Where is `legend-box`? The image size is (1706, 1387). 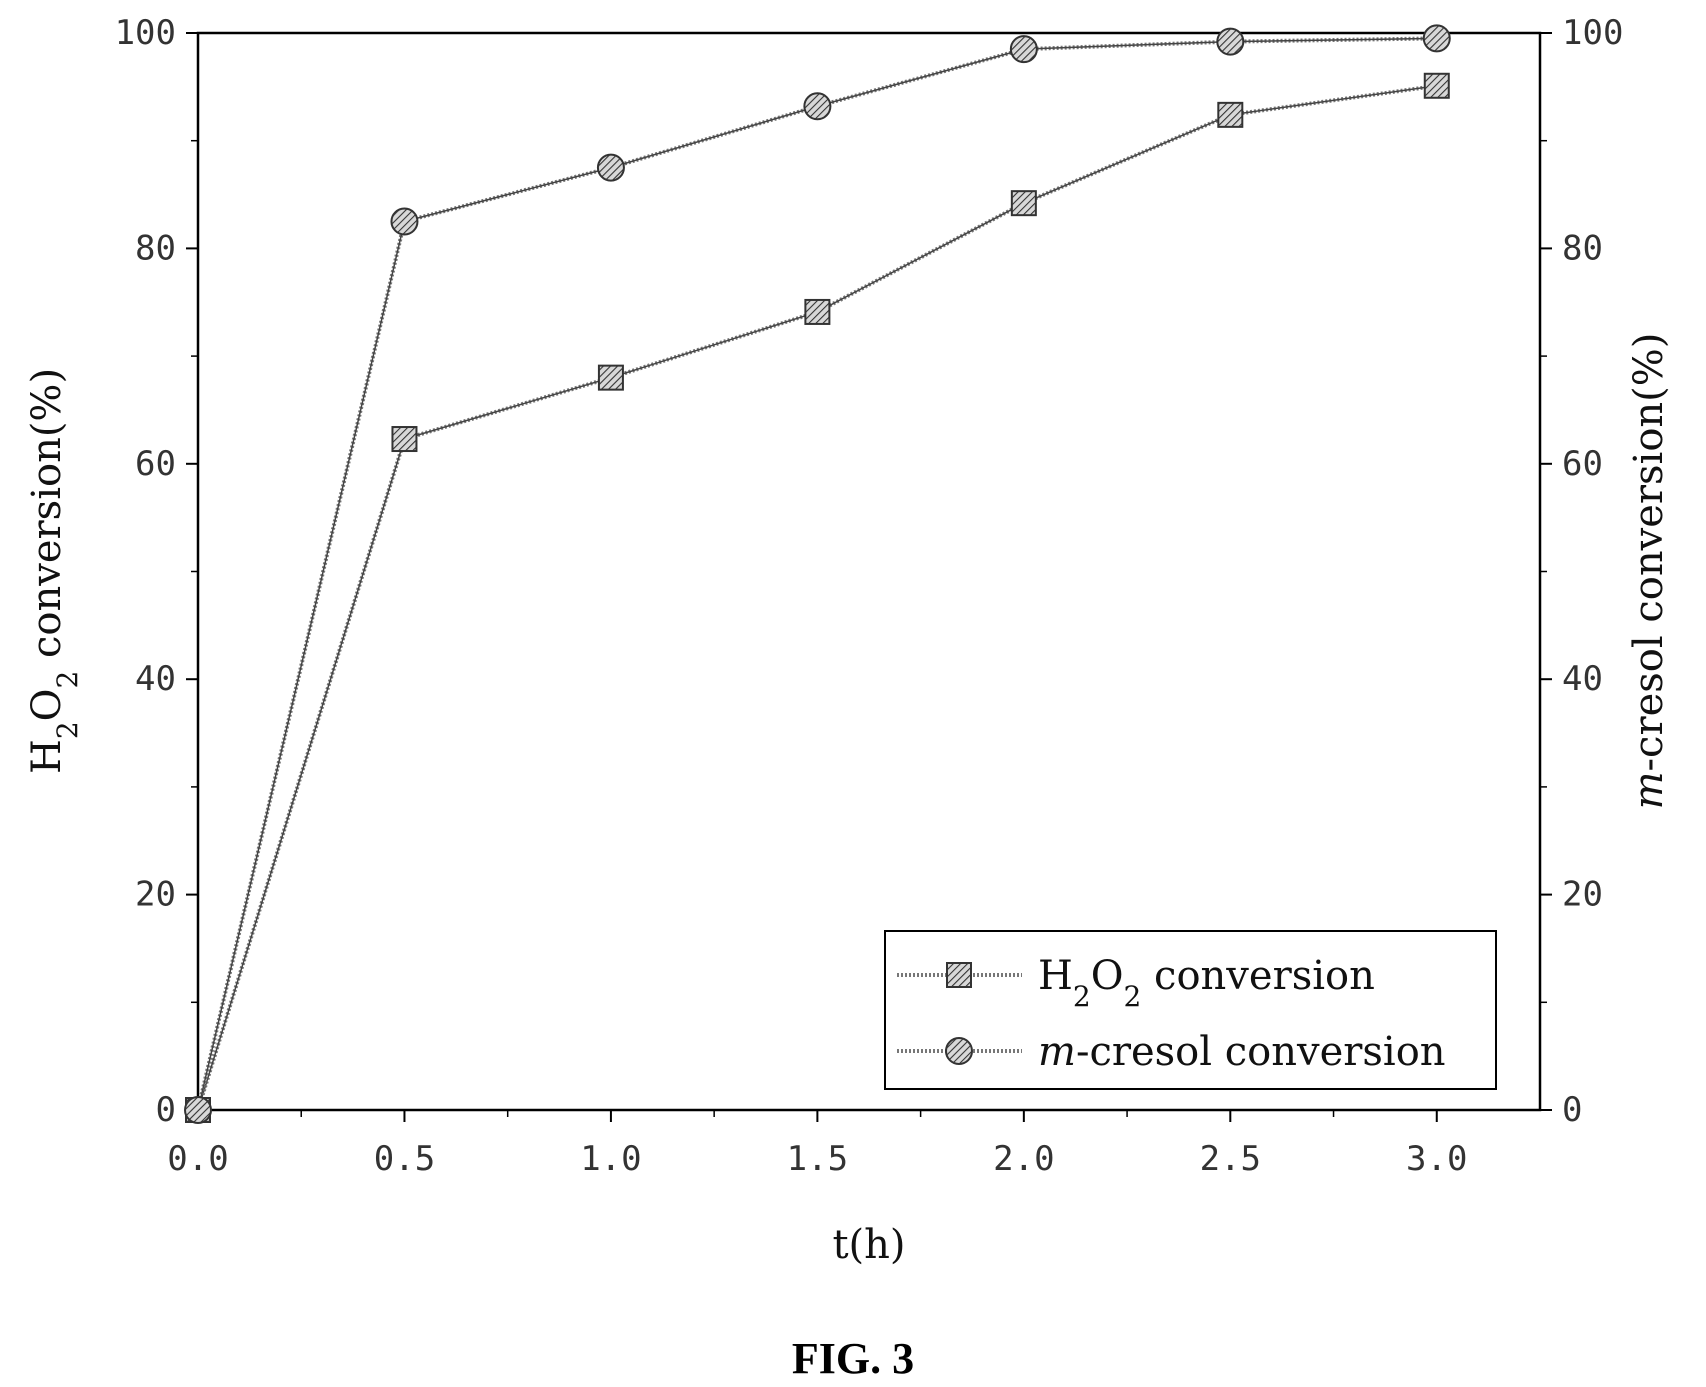 legend-box is located at coordinates (1190, 1010).